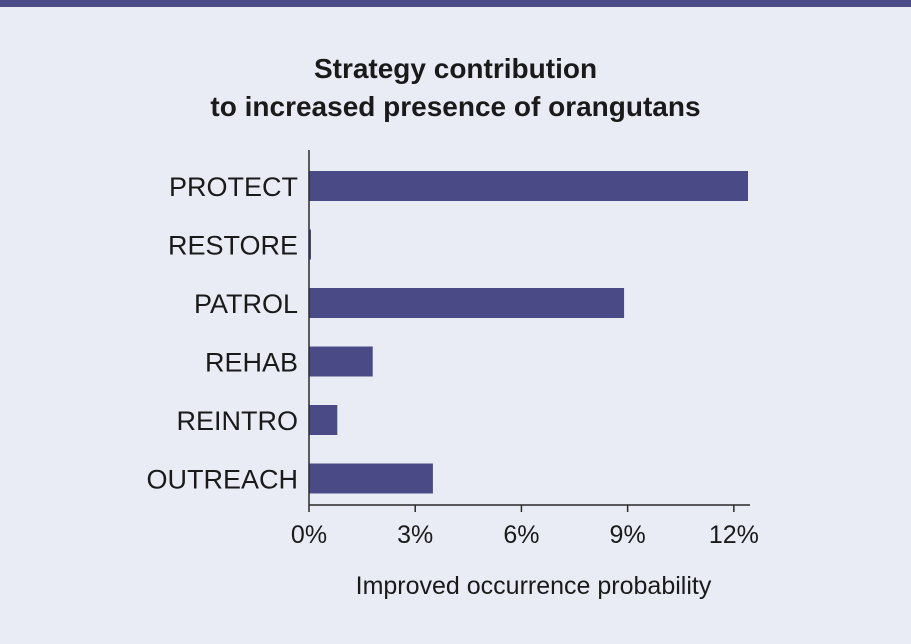 The image size is (911, 644). Describe the element at coordinates (222, 480) in the screenshot. I see `category-label: OUTREACH` at that location.